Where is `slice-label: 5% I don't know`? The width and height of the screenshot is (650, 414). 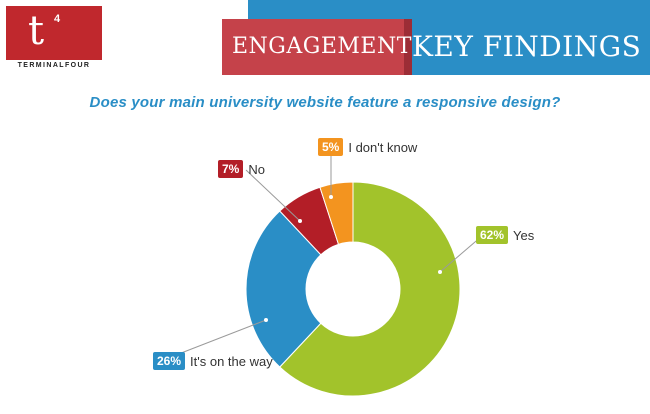 slice-label: 5% I don't know is located at coordinates (367, 147).